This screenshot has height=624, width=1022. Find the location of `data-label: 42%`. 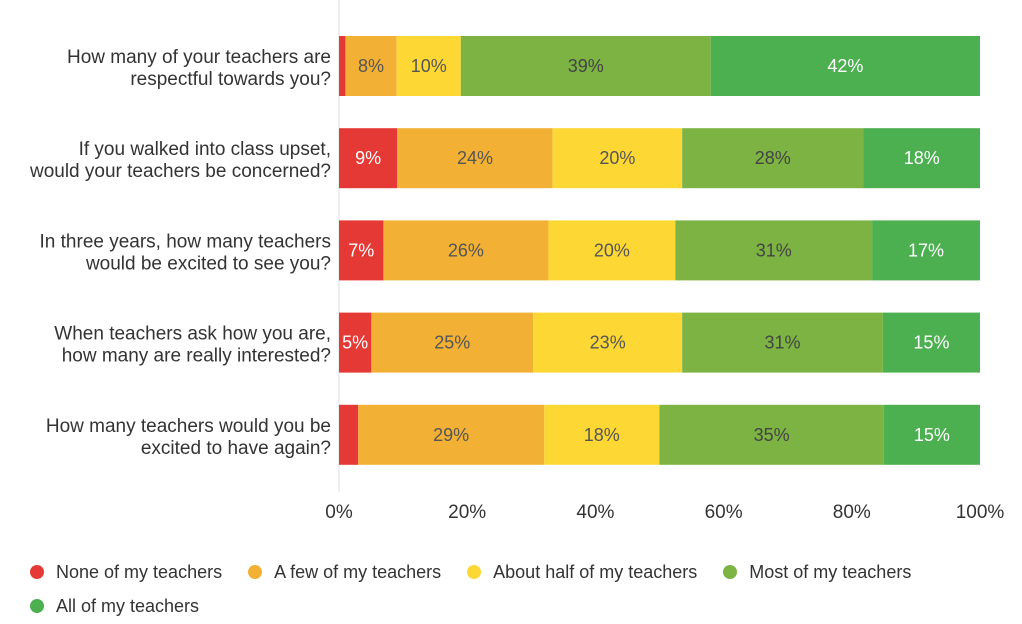

data-label: 42% is located at coordinates (845, 66).